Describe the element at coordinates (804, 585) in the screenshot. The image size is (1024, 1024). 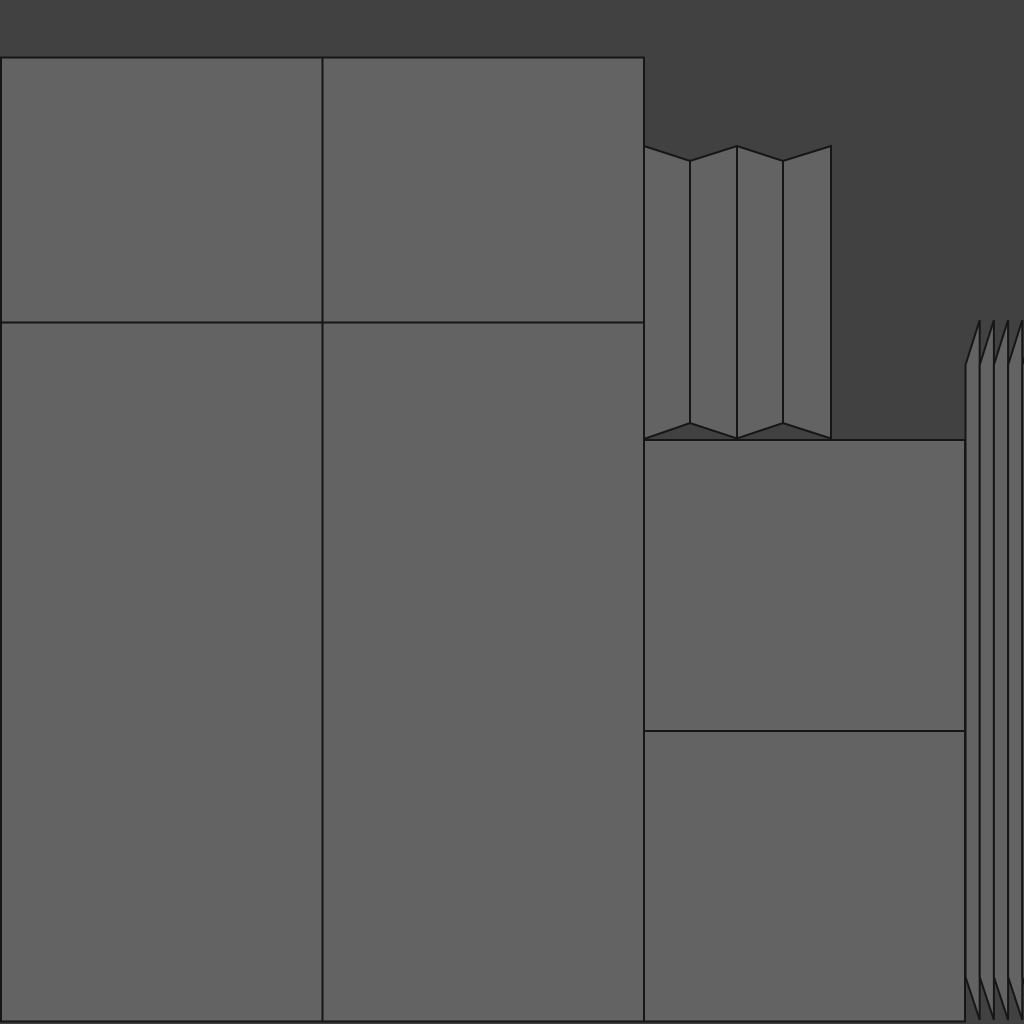
I see `right-panel-upper` at that location.